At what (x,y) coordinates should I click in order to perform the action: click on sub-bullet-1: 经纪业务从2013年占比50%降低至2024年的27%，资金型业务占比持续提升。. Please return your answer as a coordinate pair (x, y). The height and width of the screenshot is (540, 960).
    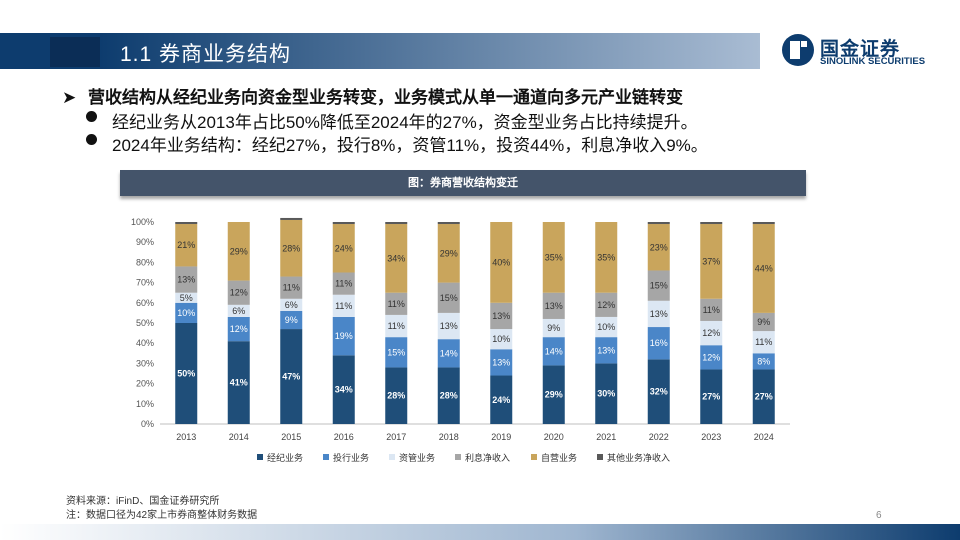
    Looking at the image, I should click on (392, 120).